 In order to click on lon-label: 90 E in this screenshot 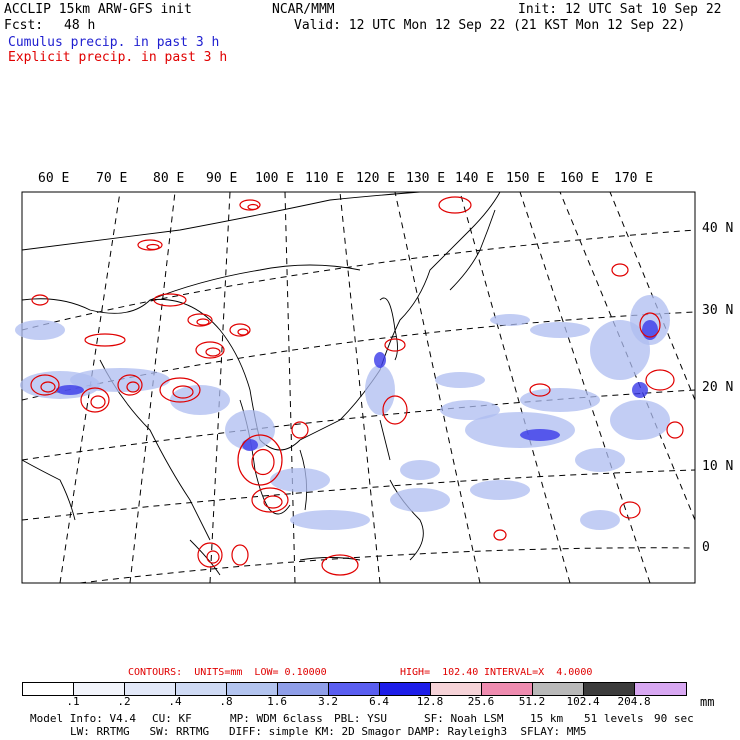, I will do `click(222, 178)`.